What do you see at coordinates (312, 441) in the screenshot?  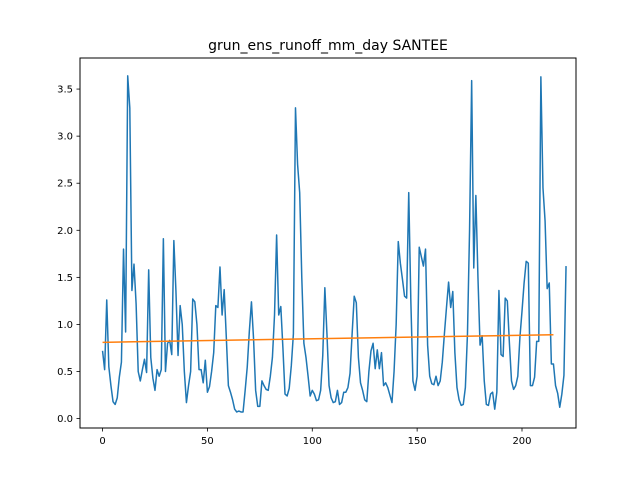 I see `x-tick-label: 100` at bounding box center [312, 441].